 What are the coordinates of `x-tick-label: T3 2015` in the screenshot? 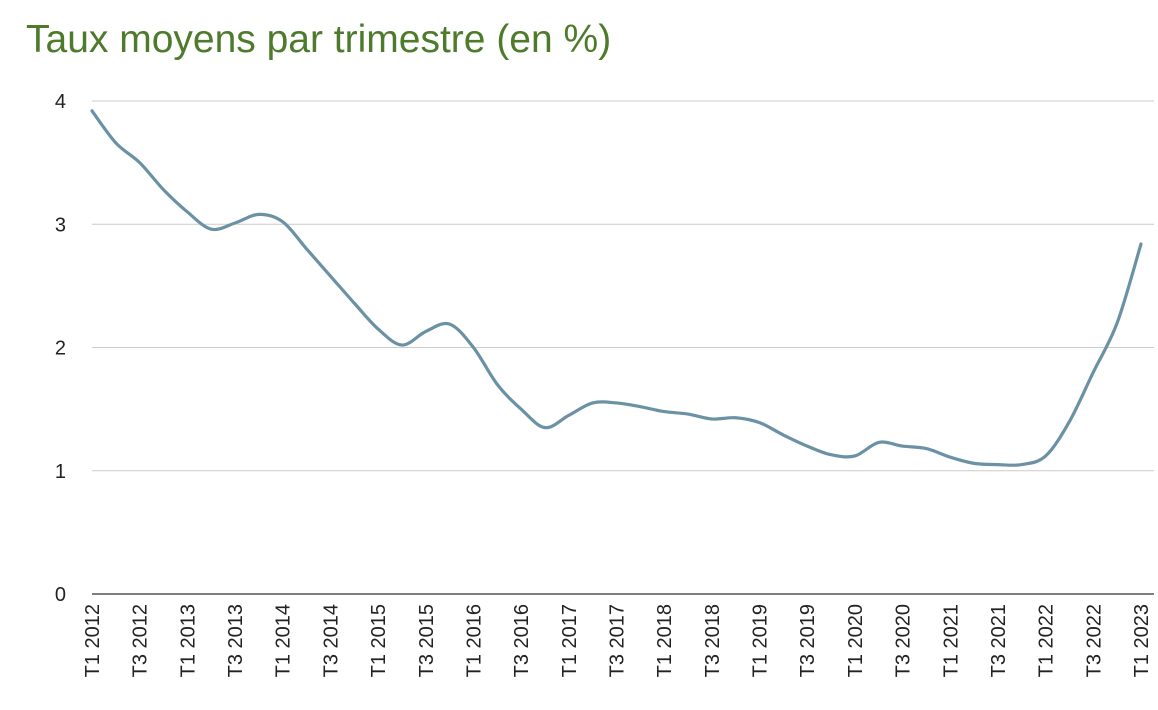 It's located at (427, 640).